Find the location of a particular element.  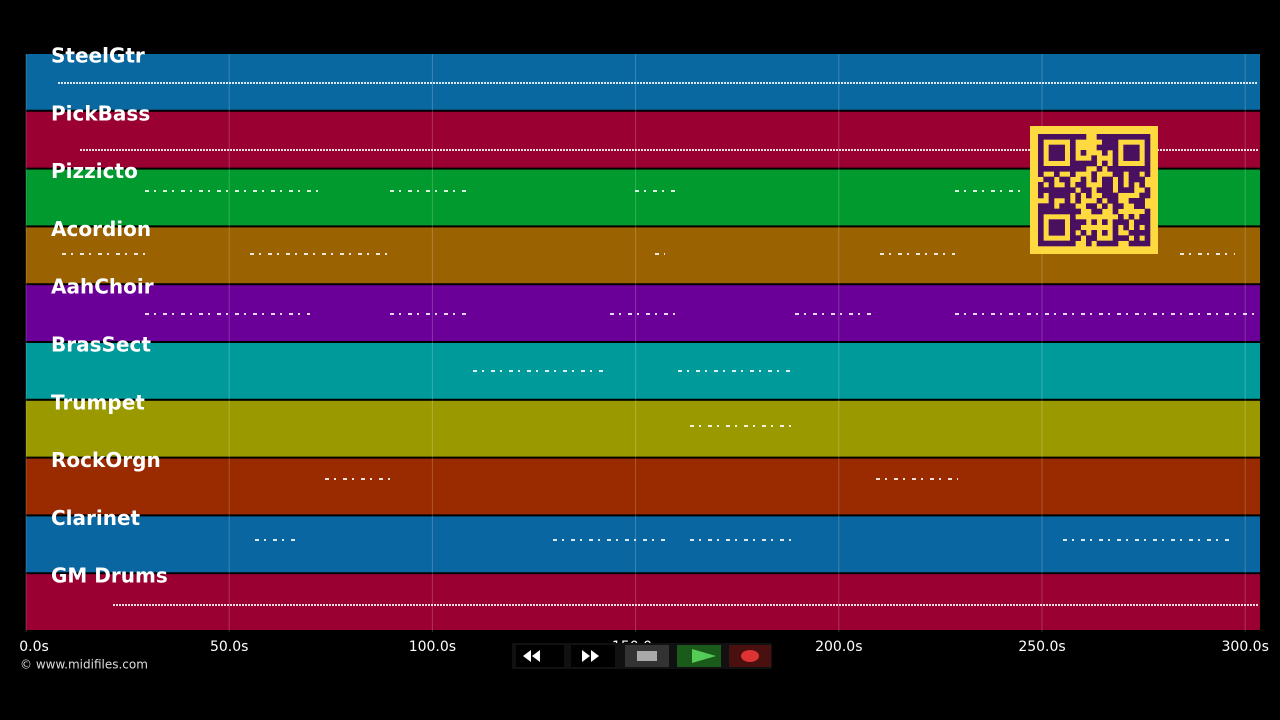

time-tick-label: 100.0s is located at coordinates (432, 647).